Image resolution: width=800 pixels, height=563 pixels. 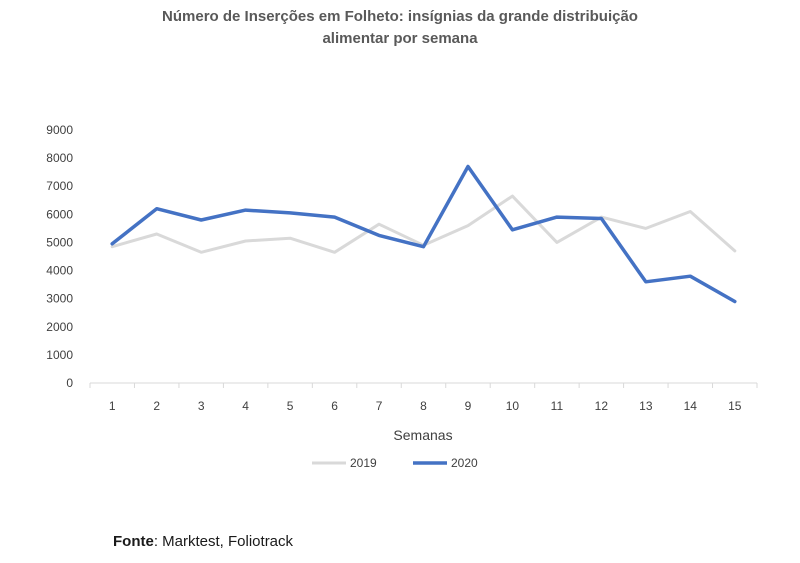 What do you see at coordinates (201, 406) in the screenshot?
I see `x-tick-label: 3` at bounding box center [201, 406].